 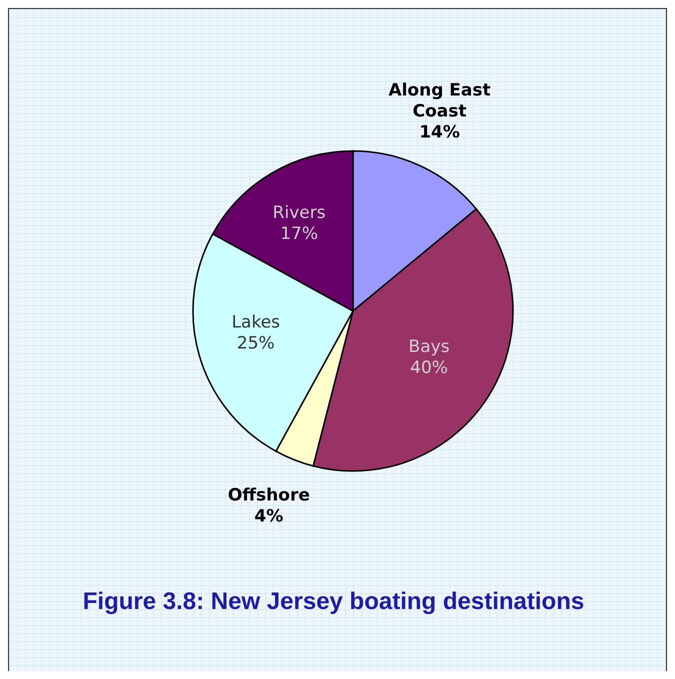 I want to click on text: Figure 3.8: New Jersey boating destinations, so click(x=333, y=601).